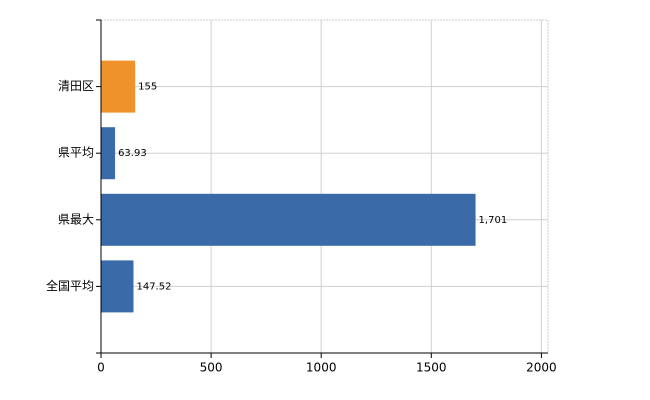  I want to click on y-tick-label: 県最大, so click(76, 219).